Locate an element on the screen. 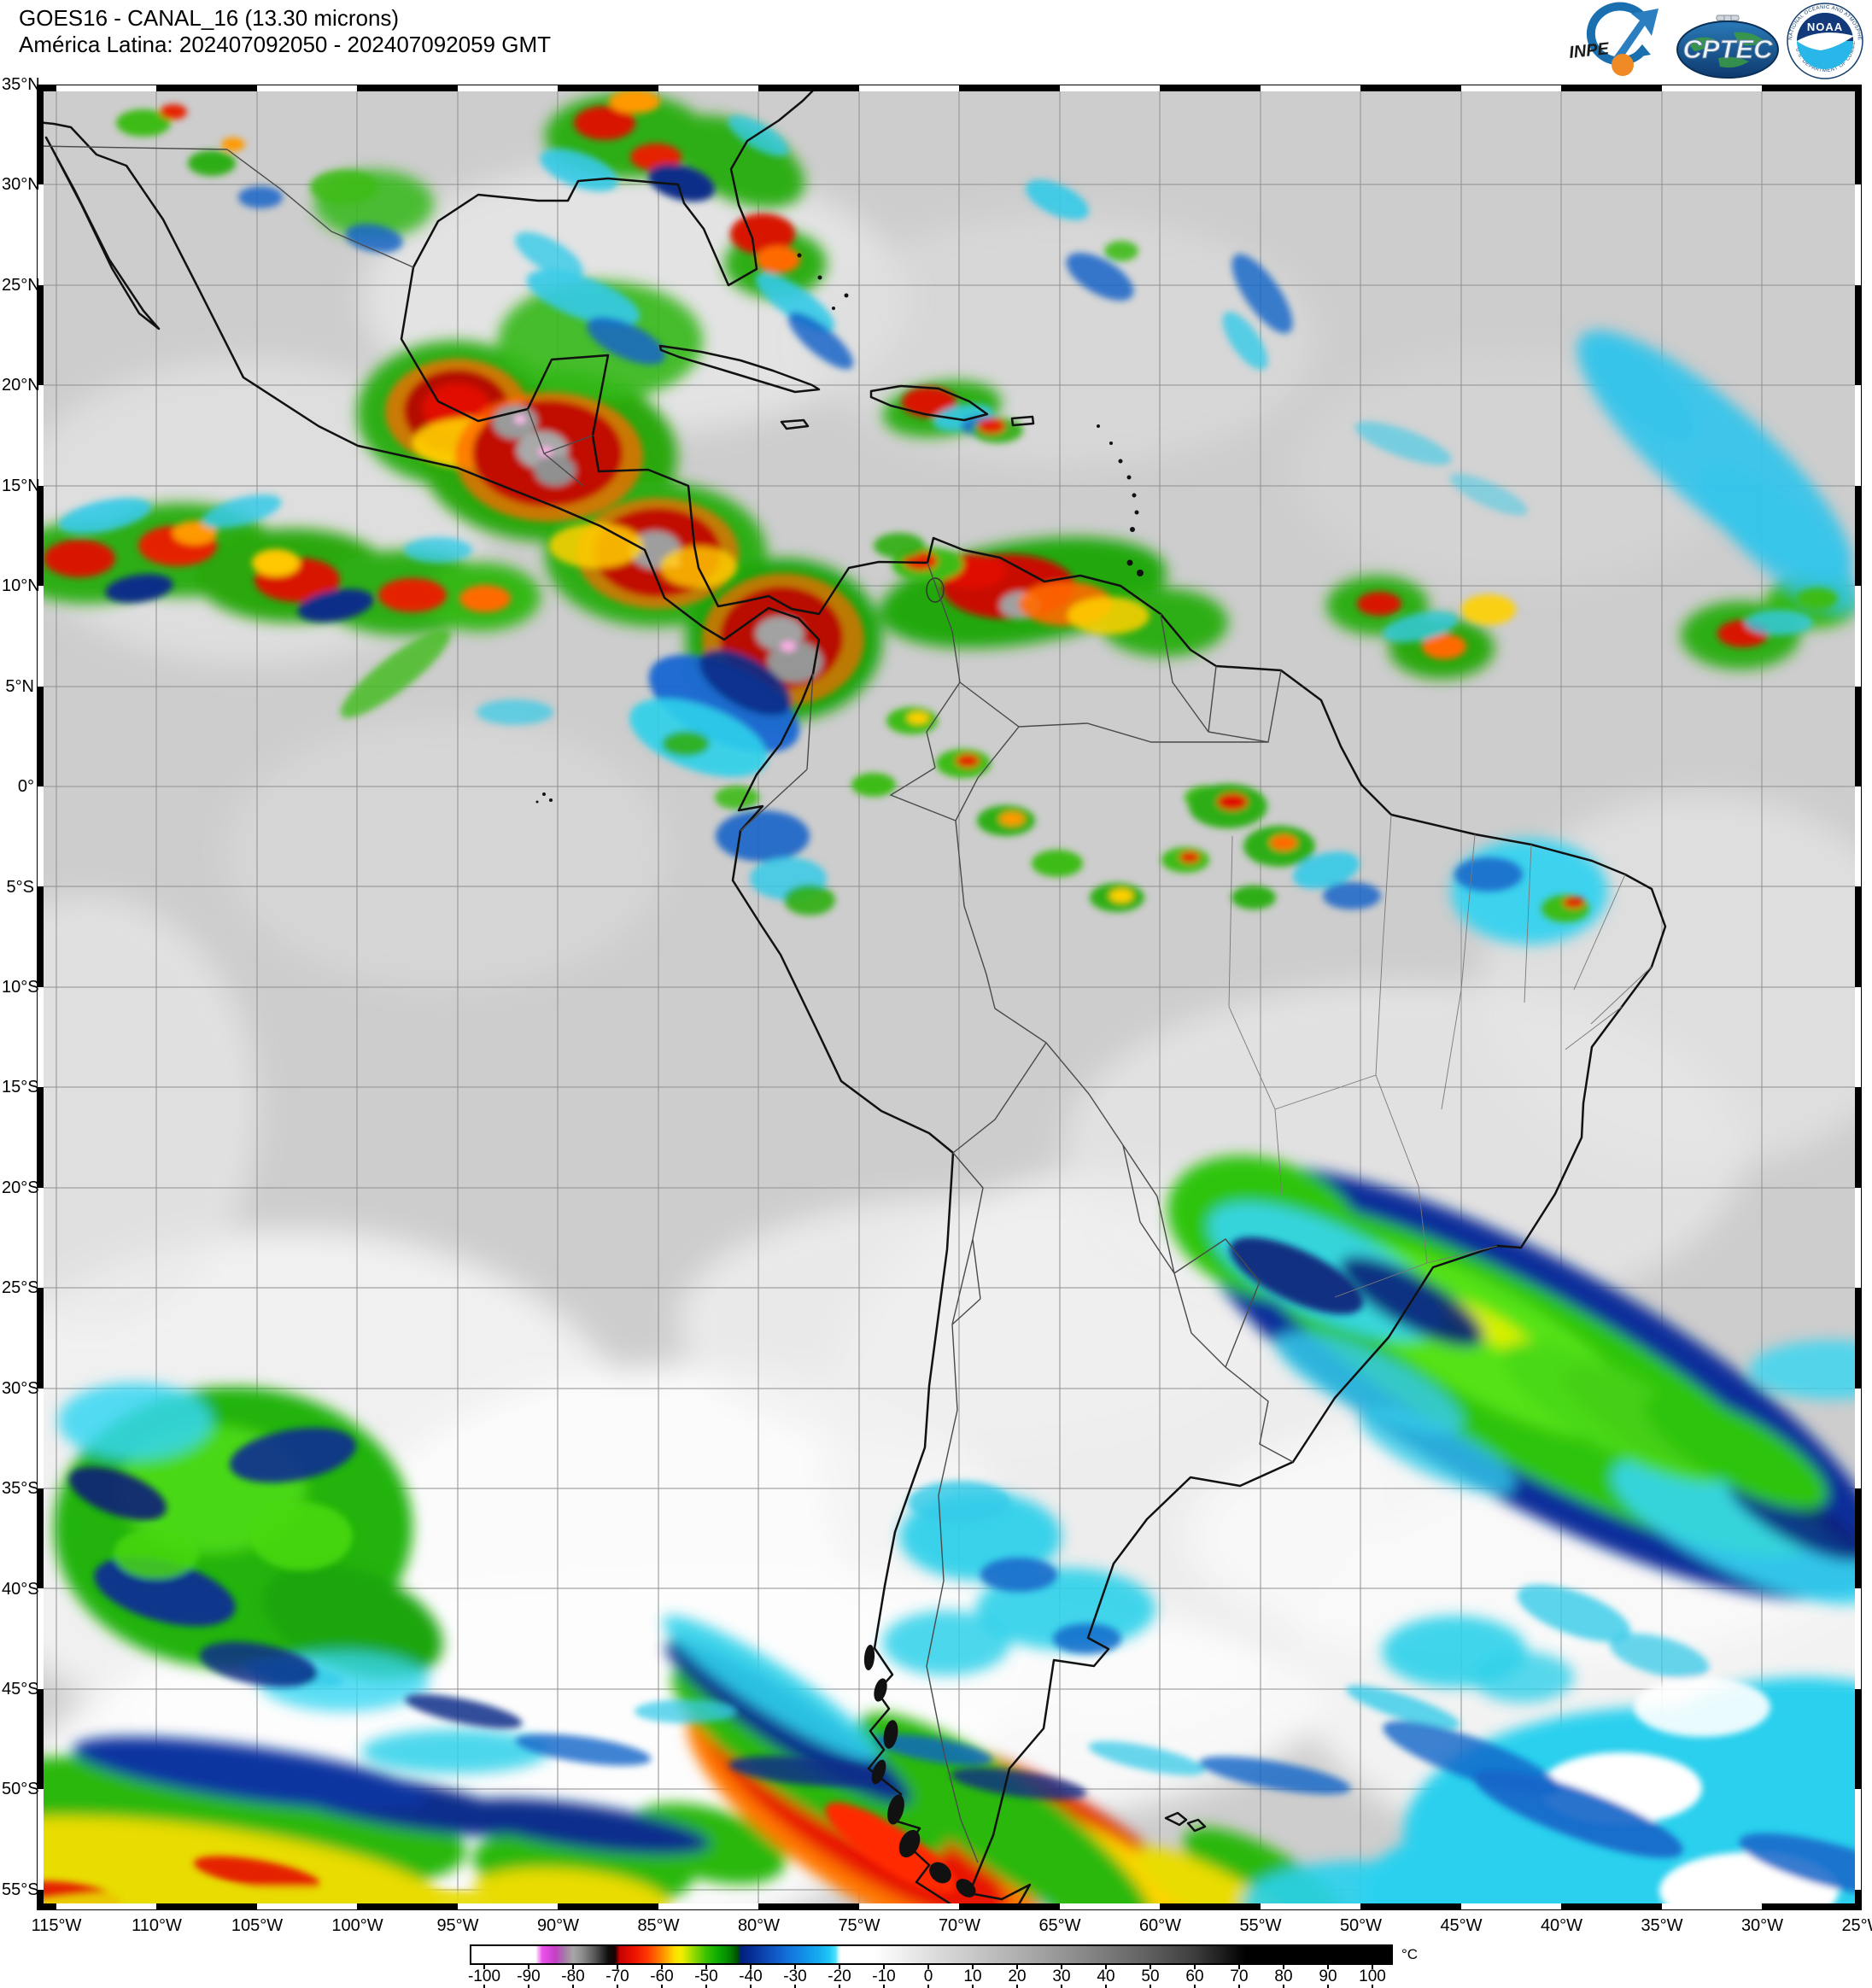  lat-label: 35°S is located at coordinates (20, 1489).